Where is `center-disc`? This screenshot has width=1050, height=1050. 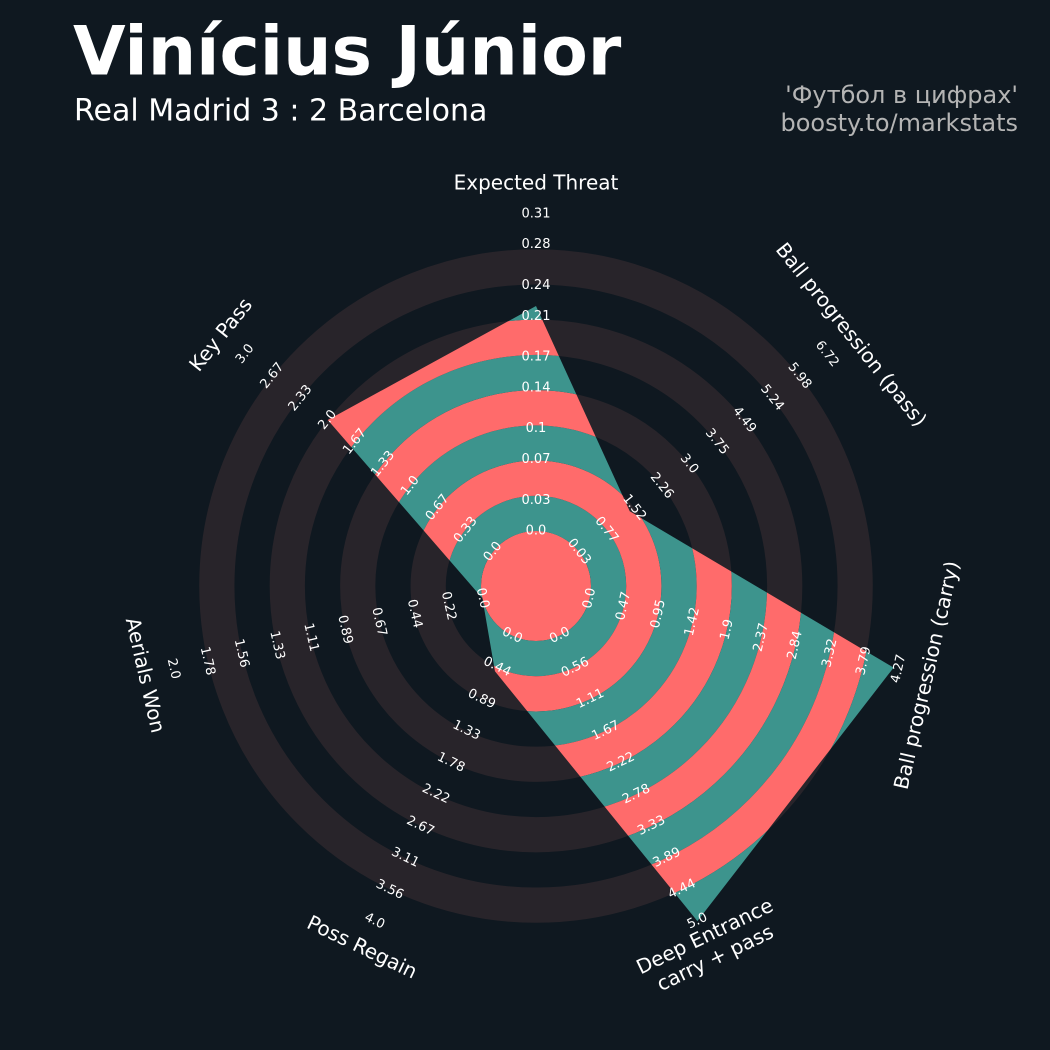
center-disc is located at coordinates (536, 586).